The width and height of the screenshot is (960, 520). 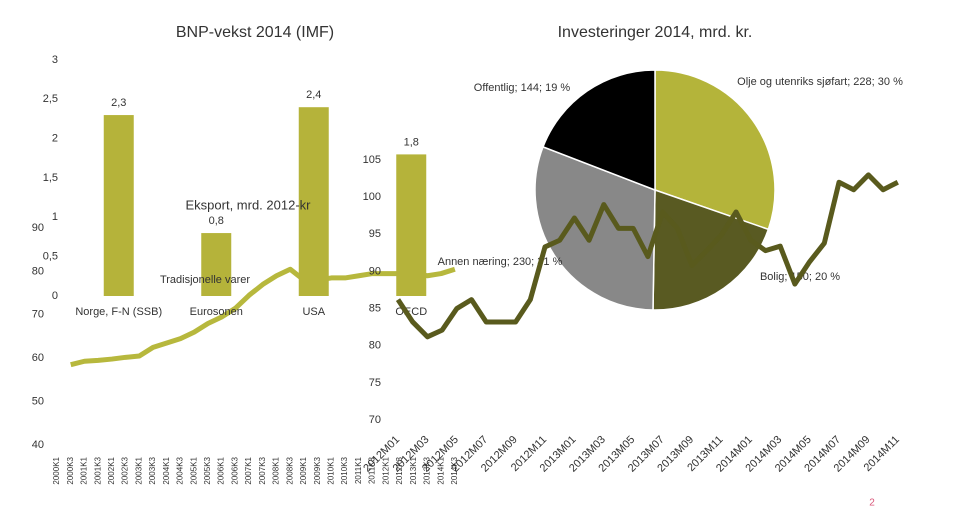 What do you see at coordinates (55, 217) in the screenshot?
I see `y-tick-label: 1` at bounding box center [55, 217].